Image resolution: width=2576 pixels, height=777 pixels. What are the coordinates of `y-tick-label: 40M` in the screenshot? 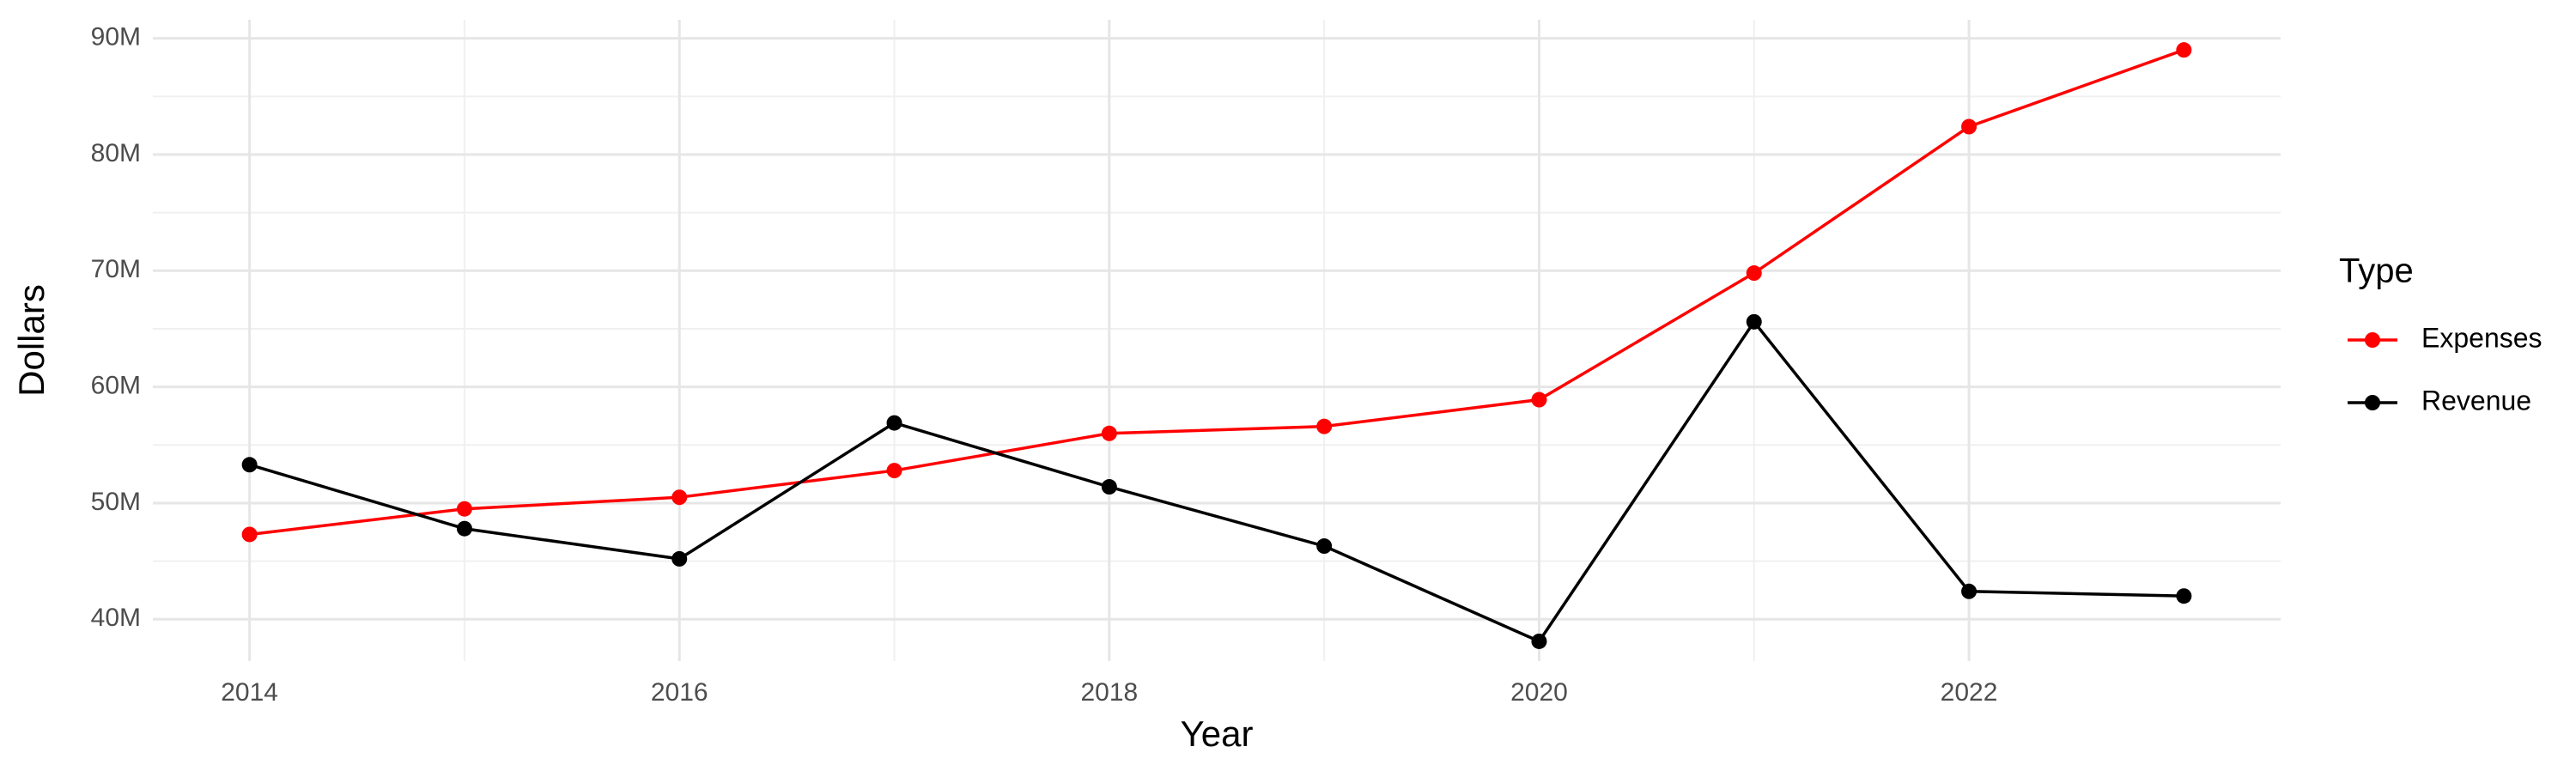 It's located at (116, 618).